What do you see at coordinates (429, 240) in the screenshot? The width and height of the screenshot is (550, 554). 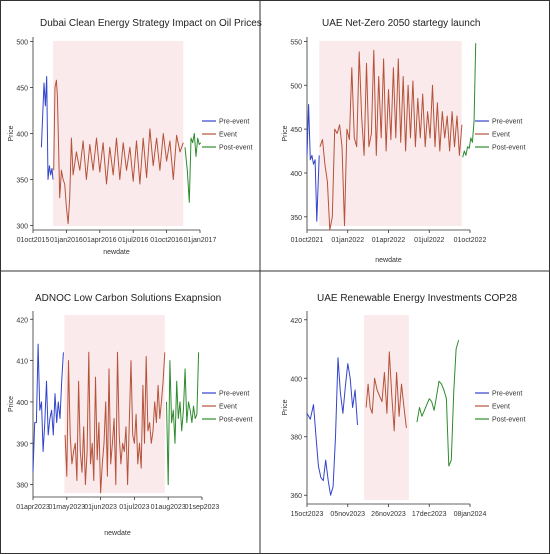 I see `x-tick-label: 01jul2022` at bounding box center [429, 240].